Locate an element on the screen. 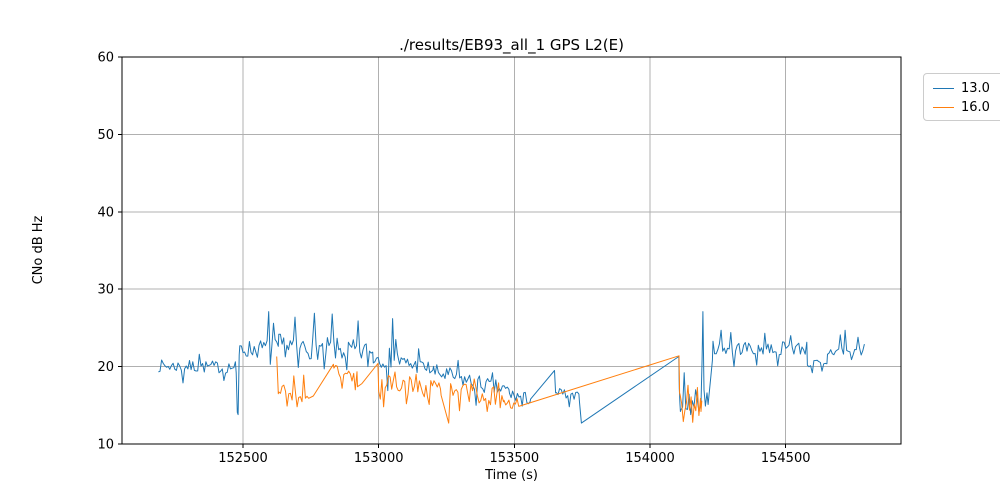 This screenshot has height=500, width=1000. x-tick-label: 153500 is located at coordinates (515, 458).